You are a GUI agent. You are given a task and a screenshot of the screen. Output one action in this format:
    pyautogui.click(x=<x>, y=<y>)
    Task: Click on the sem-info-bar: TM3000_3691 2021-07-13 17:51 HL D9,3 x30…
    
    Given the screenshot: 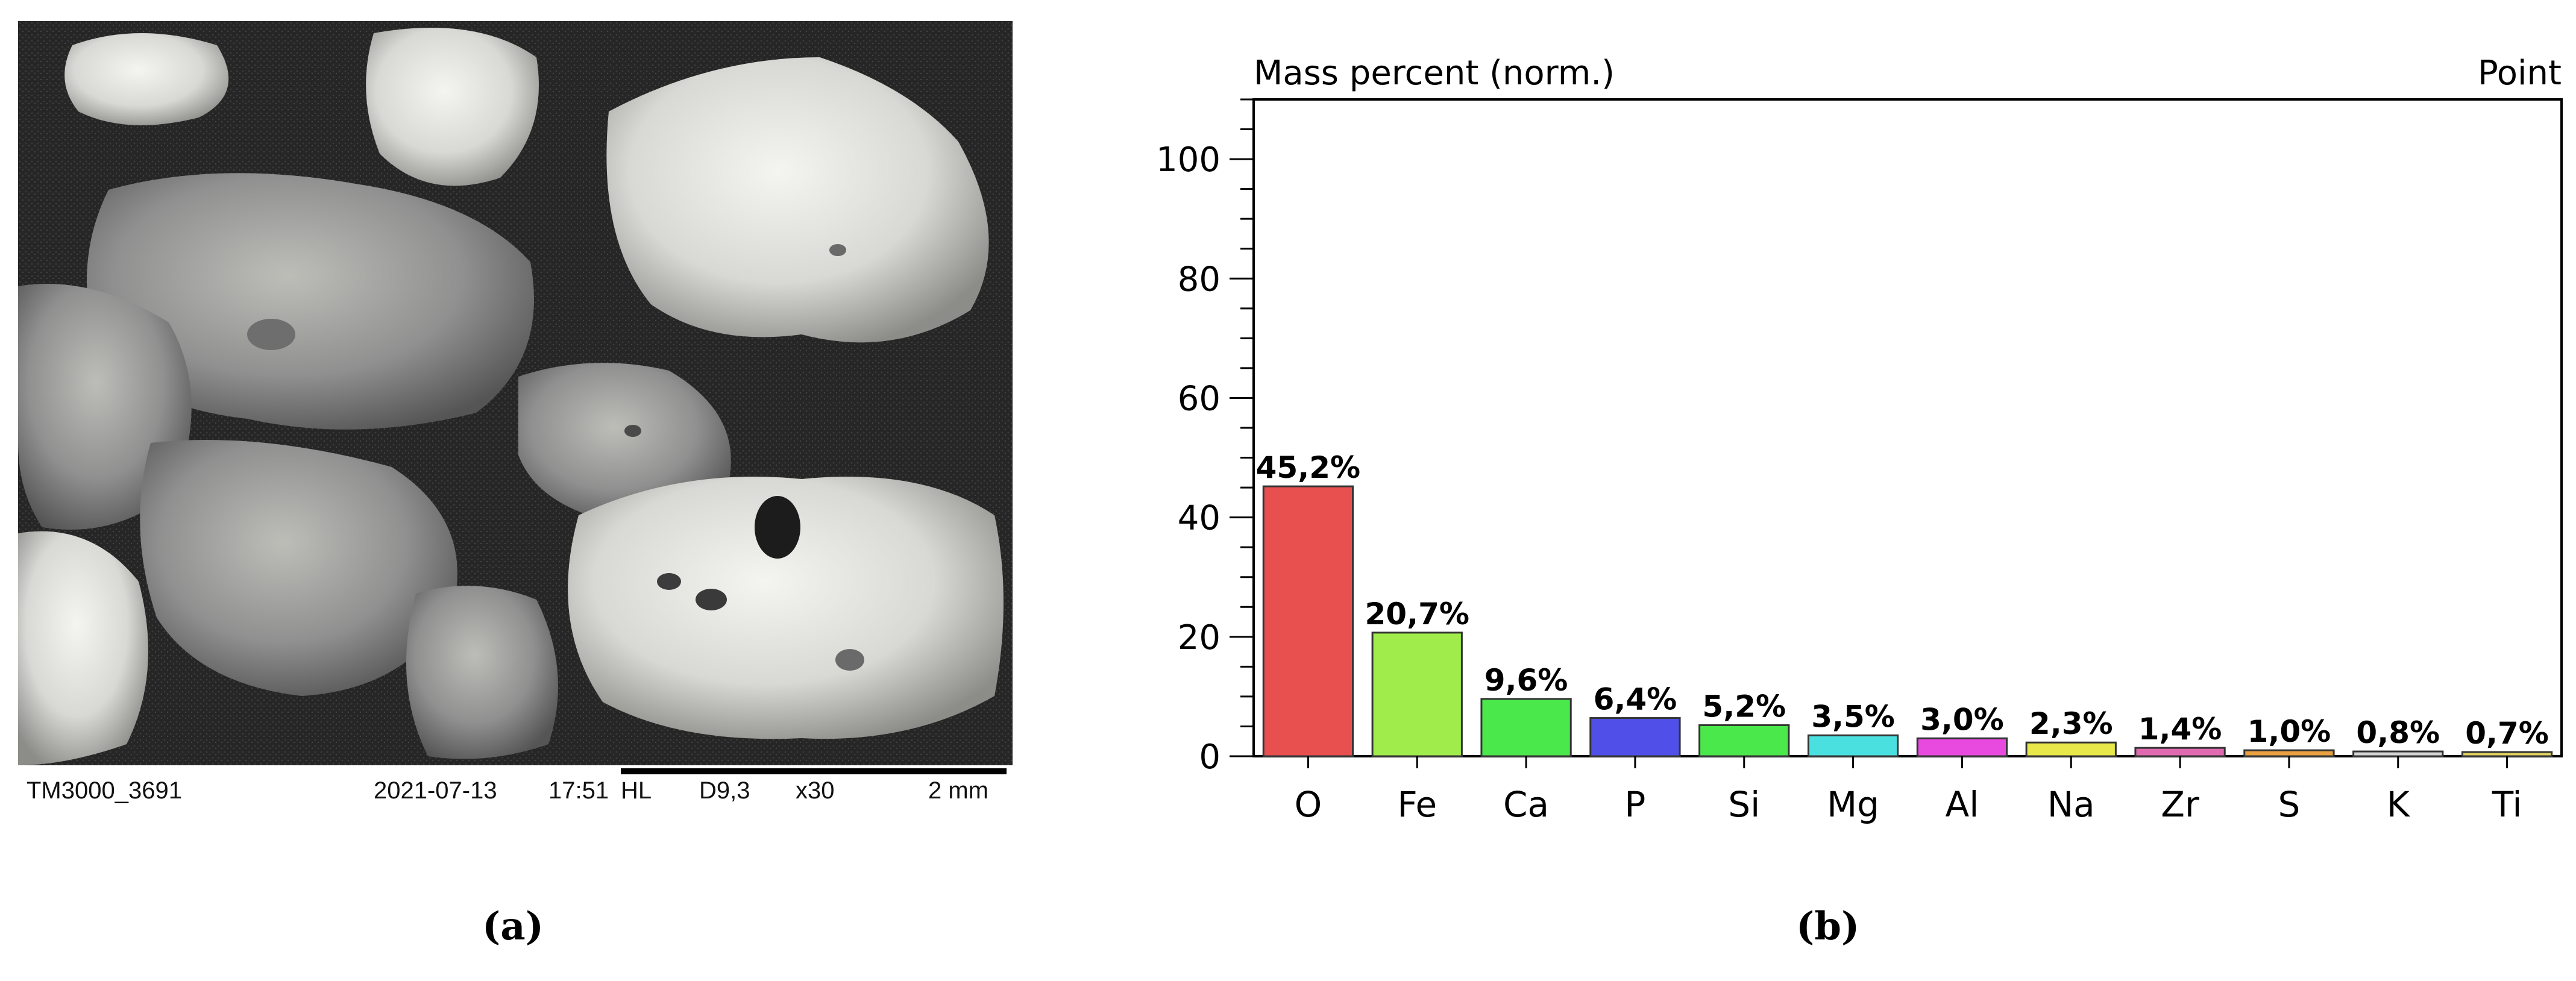 What is the action you would take?
    pyautogui.click(x=515, y=786)
    